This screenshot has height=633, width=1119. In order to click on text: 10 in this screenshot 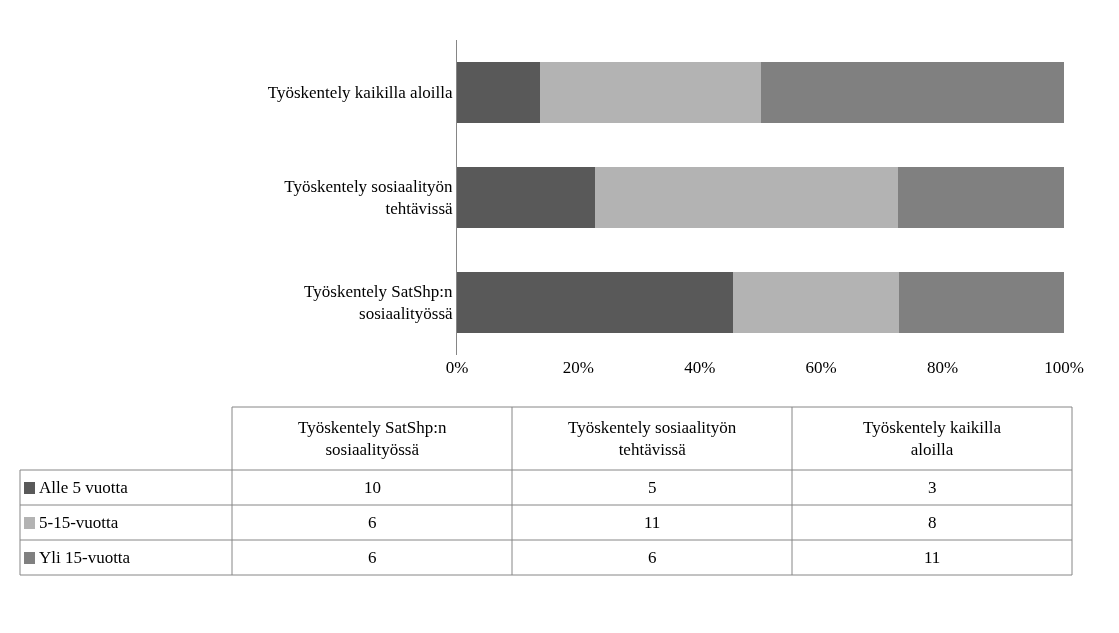, I will do `click(372, 487)`.